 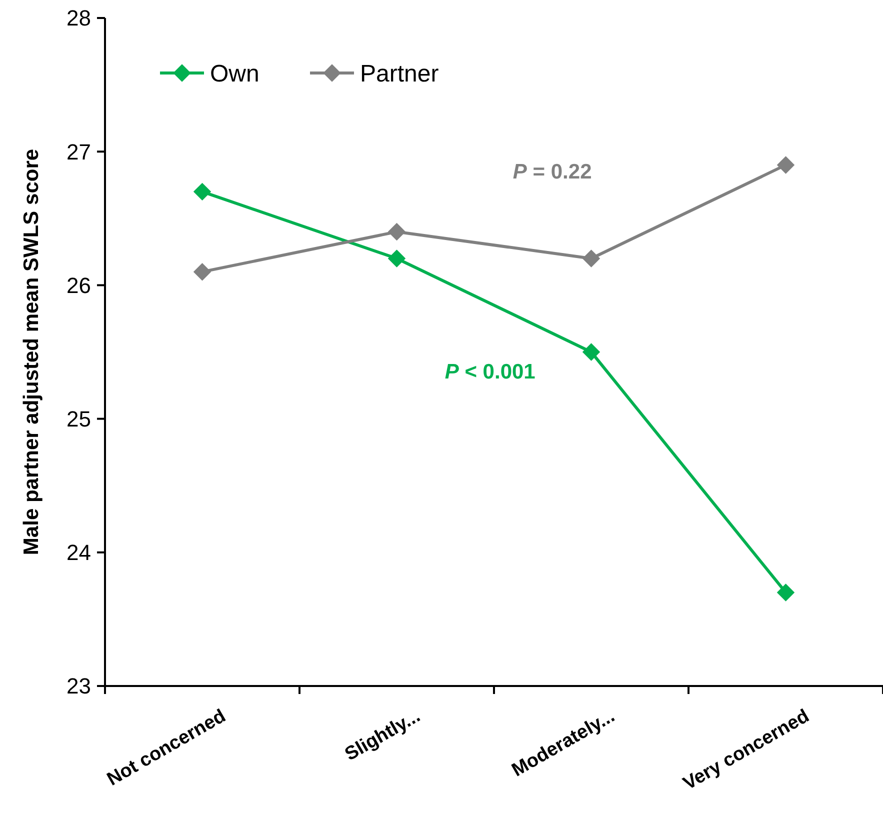 I want to click on annotation: P = 0.22, so click(x=552, y=172).